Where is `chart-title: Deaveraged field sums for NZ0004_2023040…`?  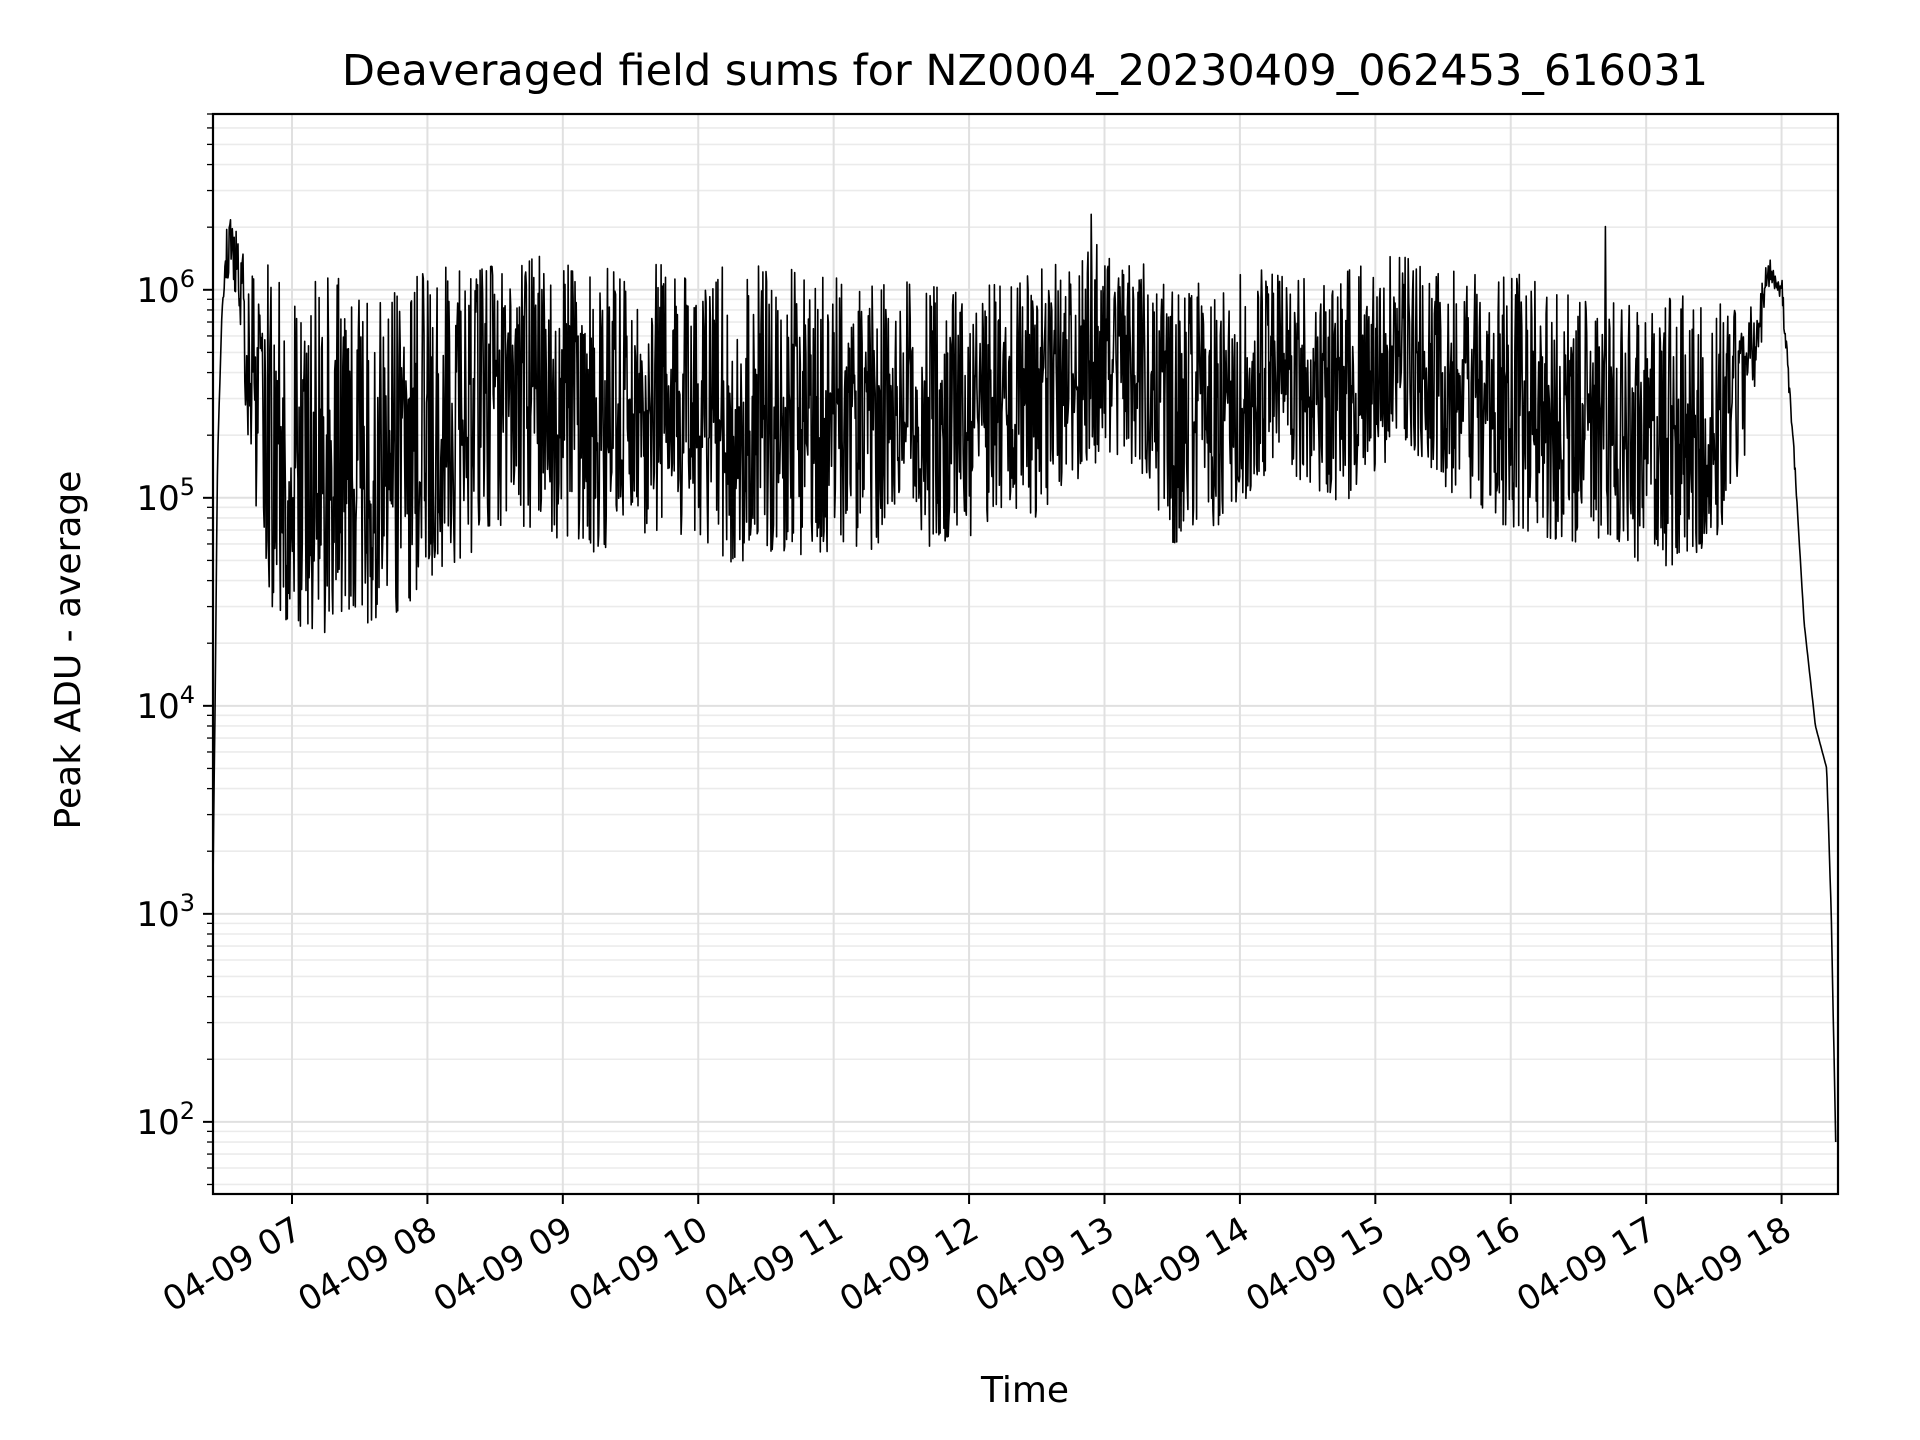
chart-title: Deaveraged field sums for NZ0004_2023040… is located at coordinates (1025, 71).